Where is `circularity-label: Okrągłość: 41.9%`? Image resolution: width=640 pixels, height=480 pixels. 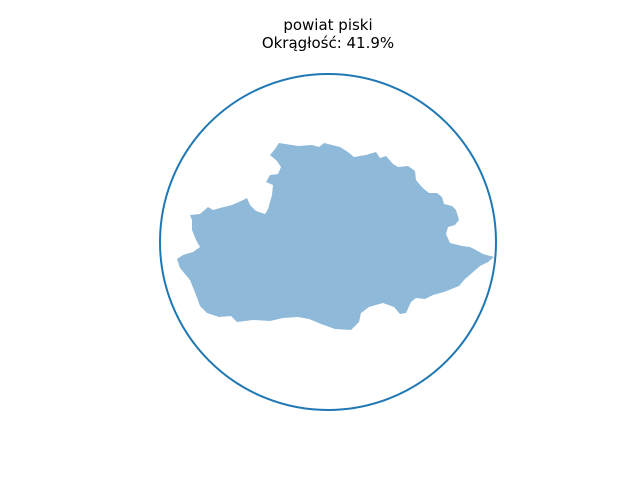
circularity-label: Okrągłość: 41.9% is located at coordinates (328, 43).